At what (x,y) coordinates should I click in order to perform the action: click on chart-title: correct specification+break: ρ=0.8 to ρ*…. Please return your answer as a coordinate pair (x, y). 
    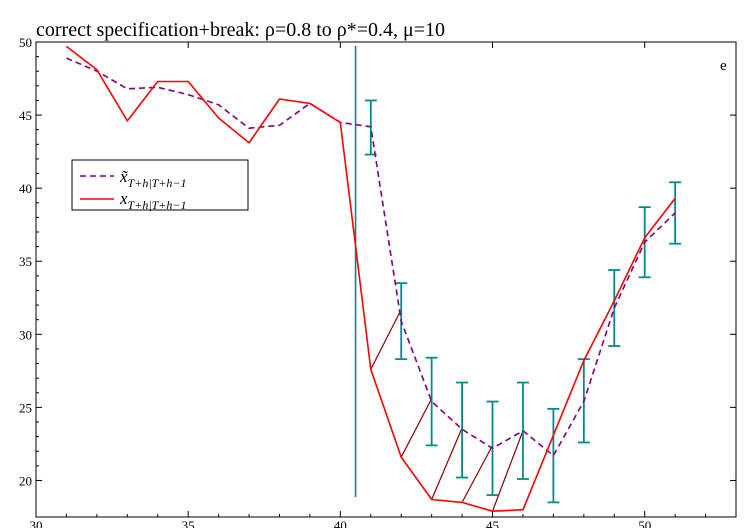
    Looking at the image, I should click on (240, 30).